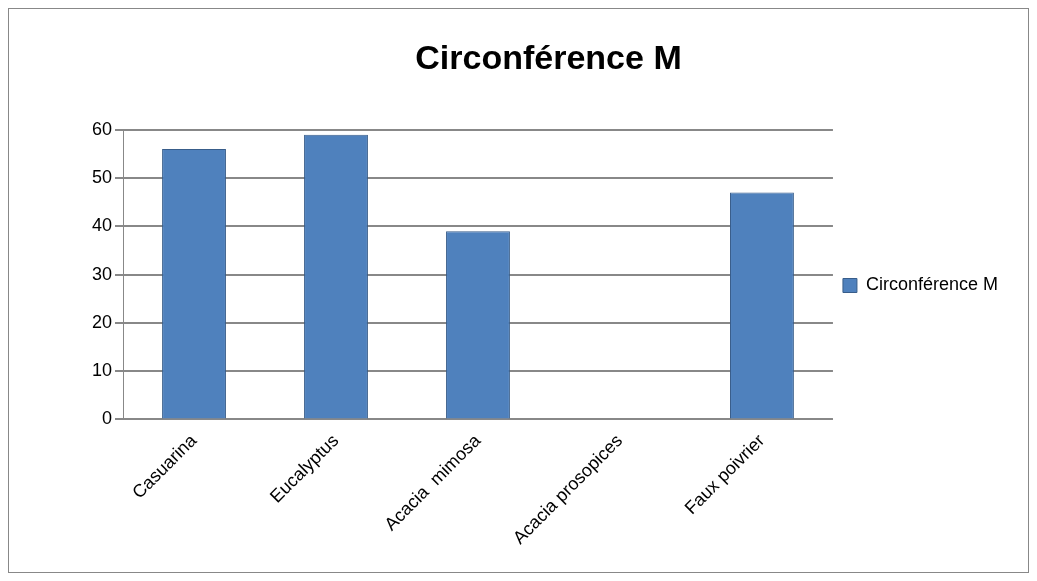  Describe the element at coordinates (548, 56) in the screenshot. I see `chart-title: Circonférence M` at that location.